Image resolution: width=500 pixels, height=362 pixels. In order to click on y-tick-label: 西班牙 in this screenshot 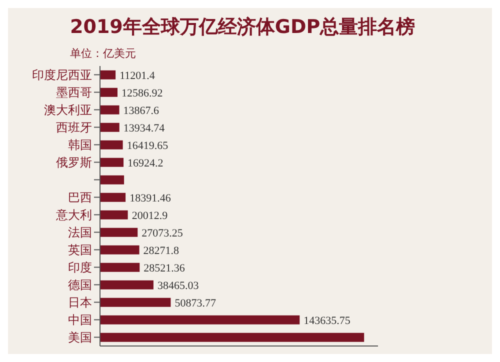, I will do `click(74, 127)`.